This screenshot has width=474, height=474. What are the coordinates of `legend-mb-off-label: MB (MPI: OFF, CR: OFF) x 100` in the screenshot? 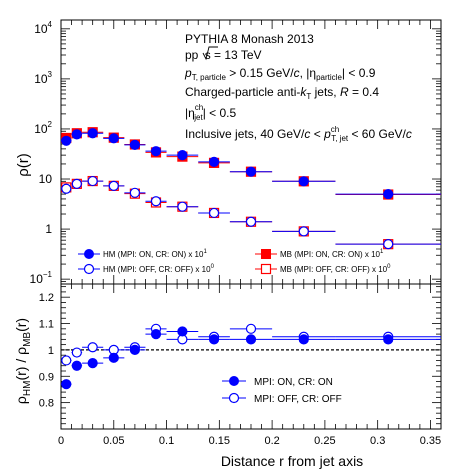 It's located at (335, 269).